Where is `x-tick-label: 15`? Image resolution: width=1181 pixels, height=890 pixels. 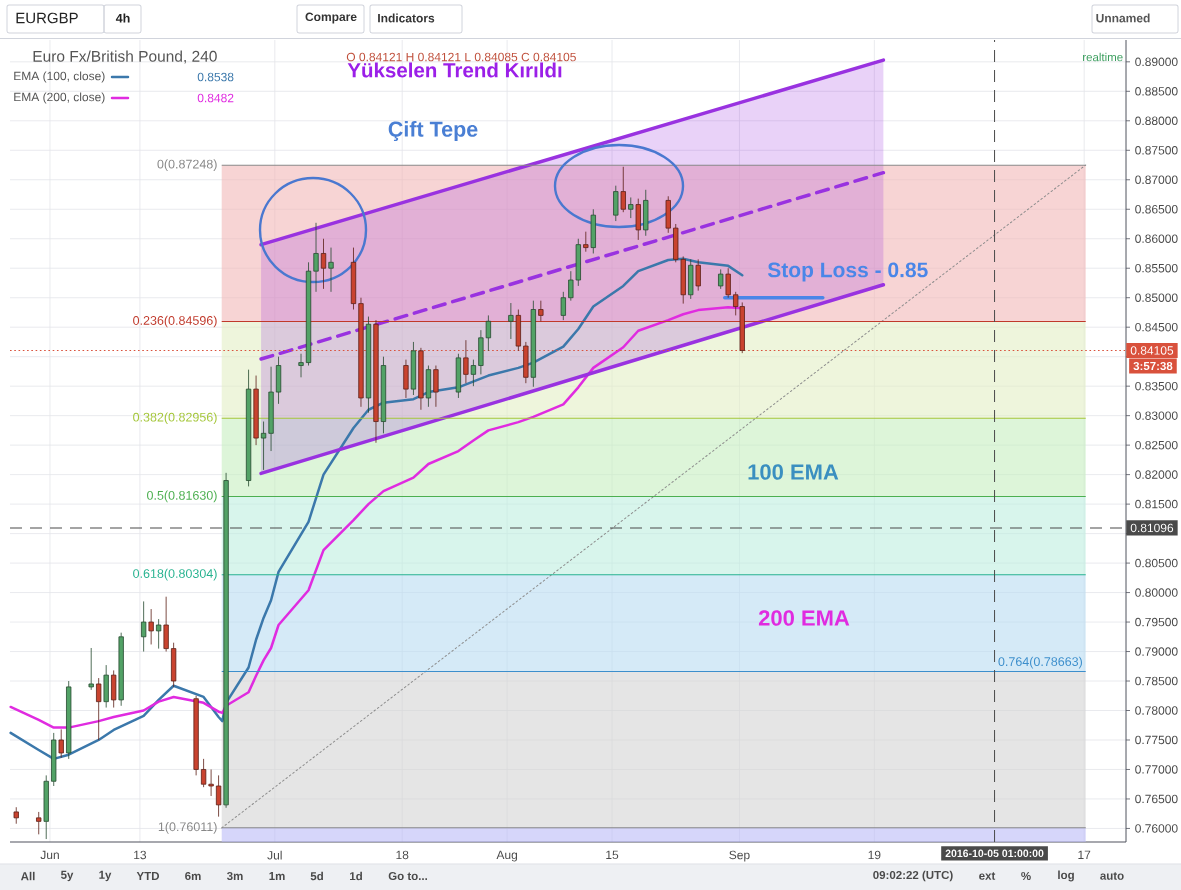
x-tick-label: 15 is located at coordinates (612, 855).